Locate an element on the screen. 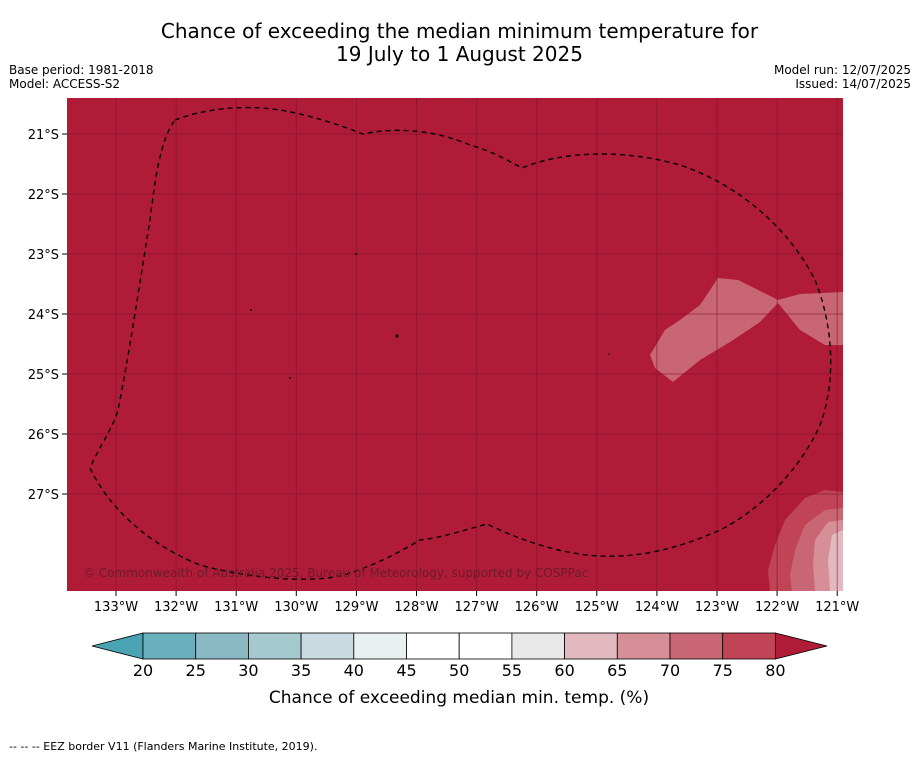 This screenshot has height=758, width=919. island-markers is located at coordinates (430, 316).